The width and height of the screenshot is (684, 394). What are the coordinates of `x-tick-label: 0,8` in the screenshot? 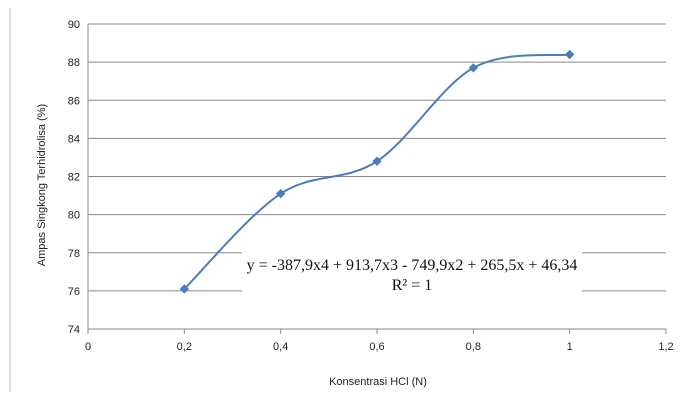 It's located at (473, 347).